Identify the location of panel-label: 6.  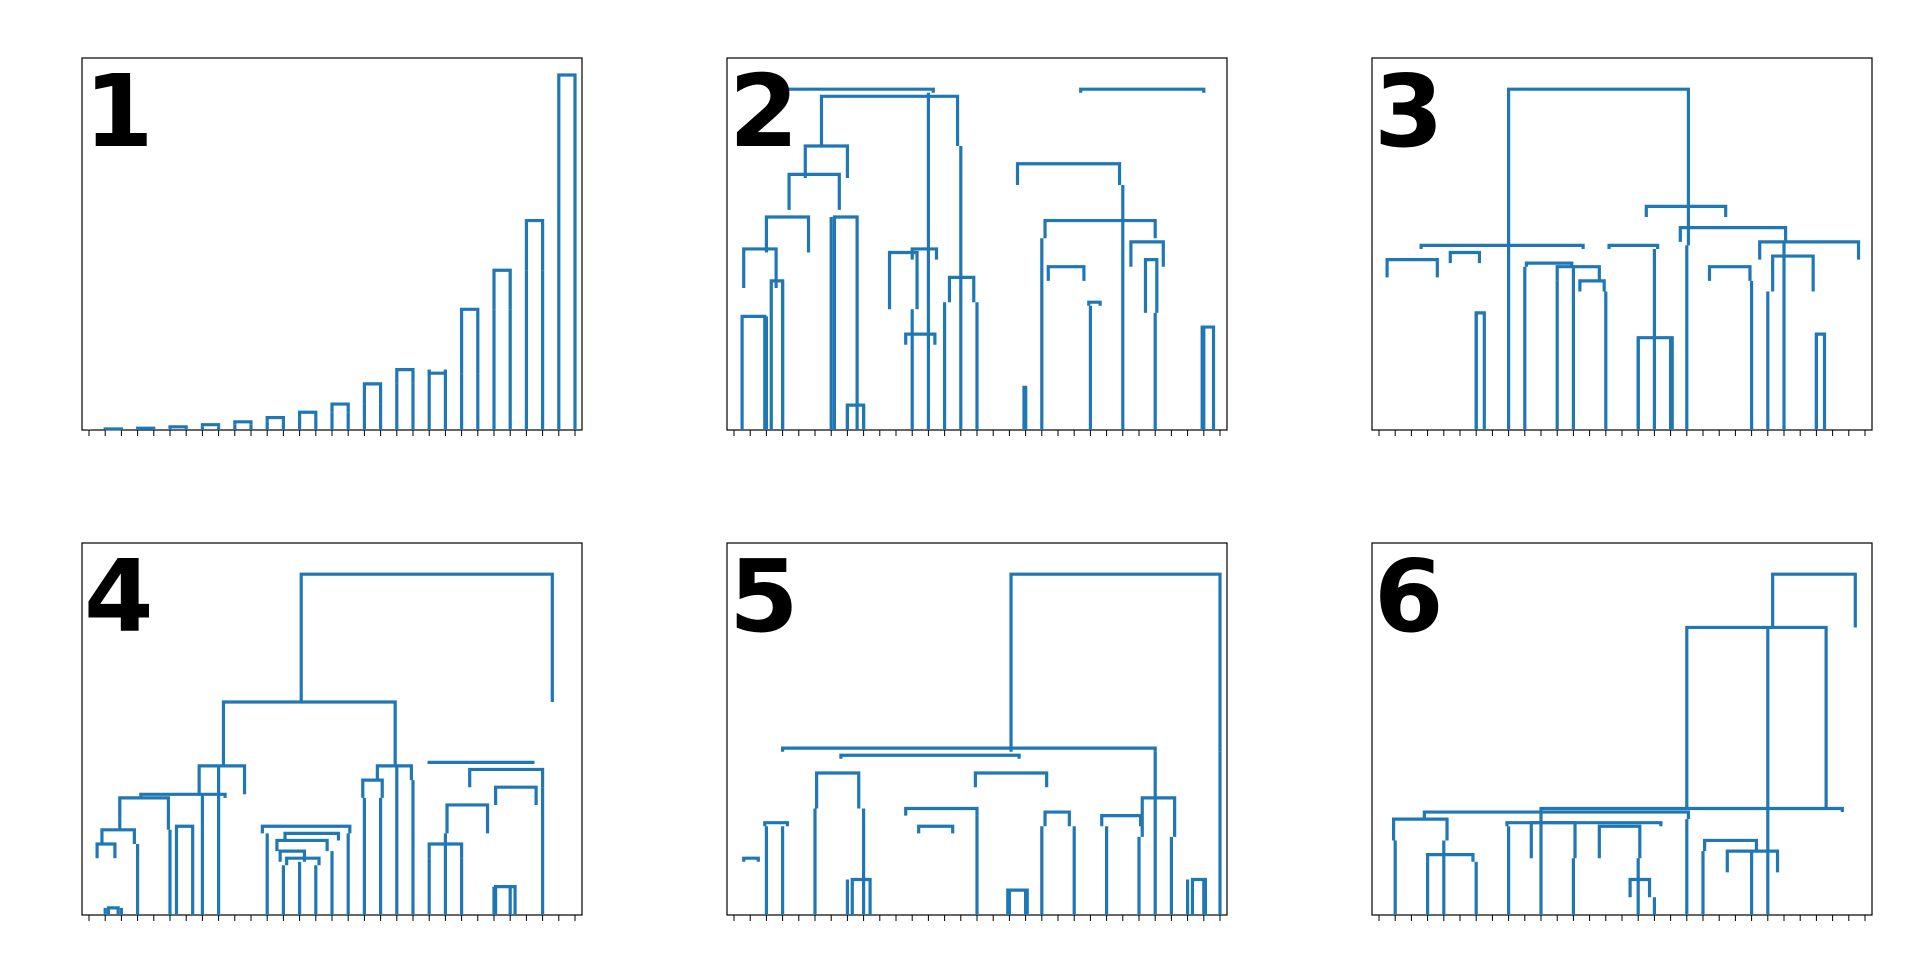
(1409, 596).